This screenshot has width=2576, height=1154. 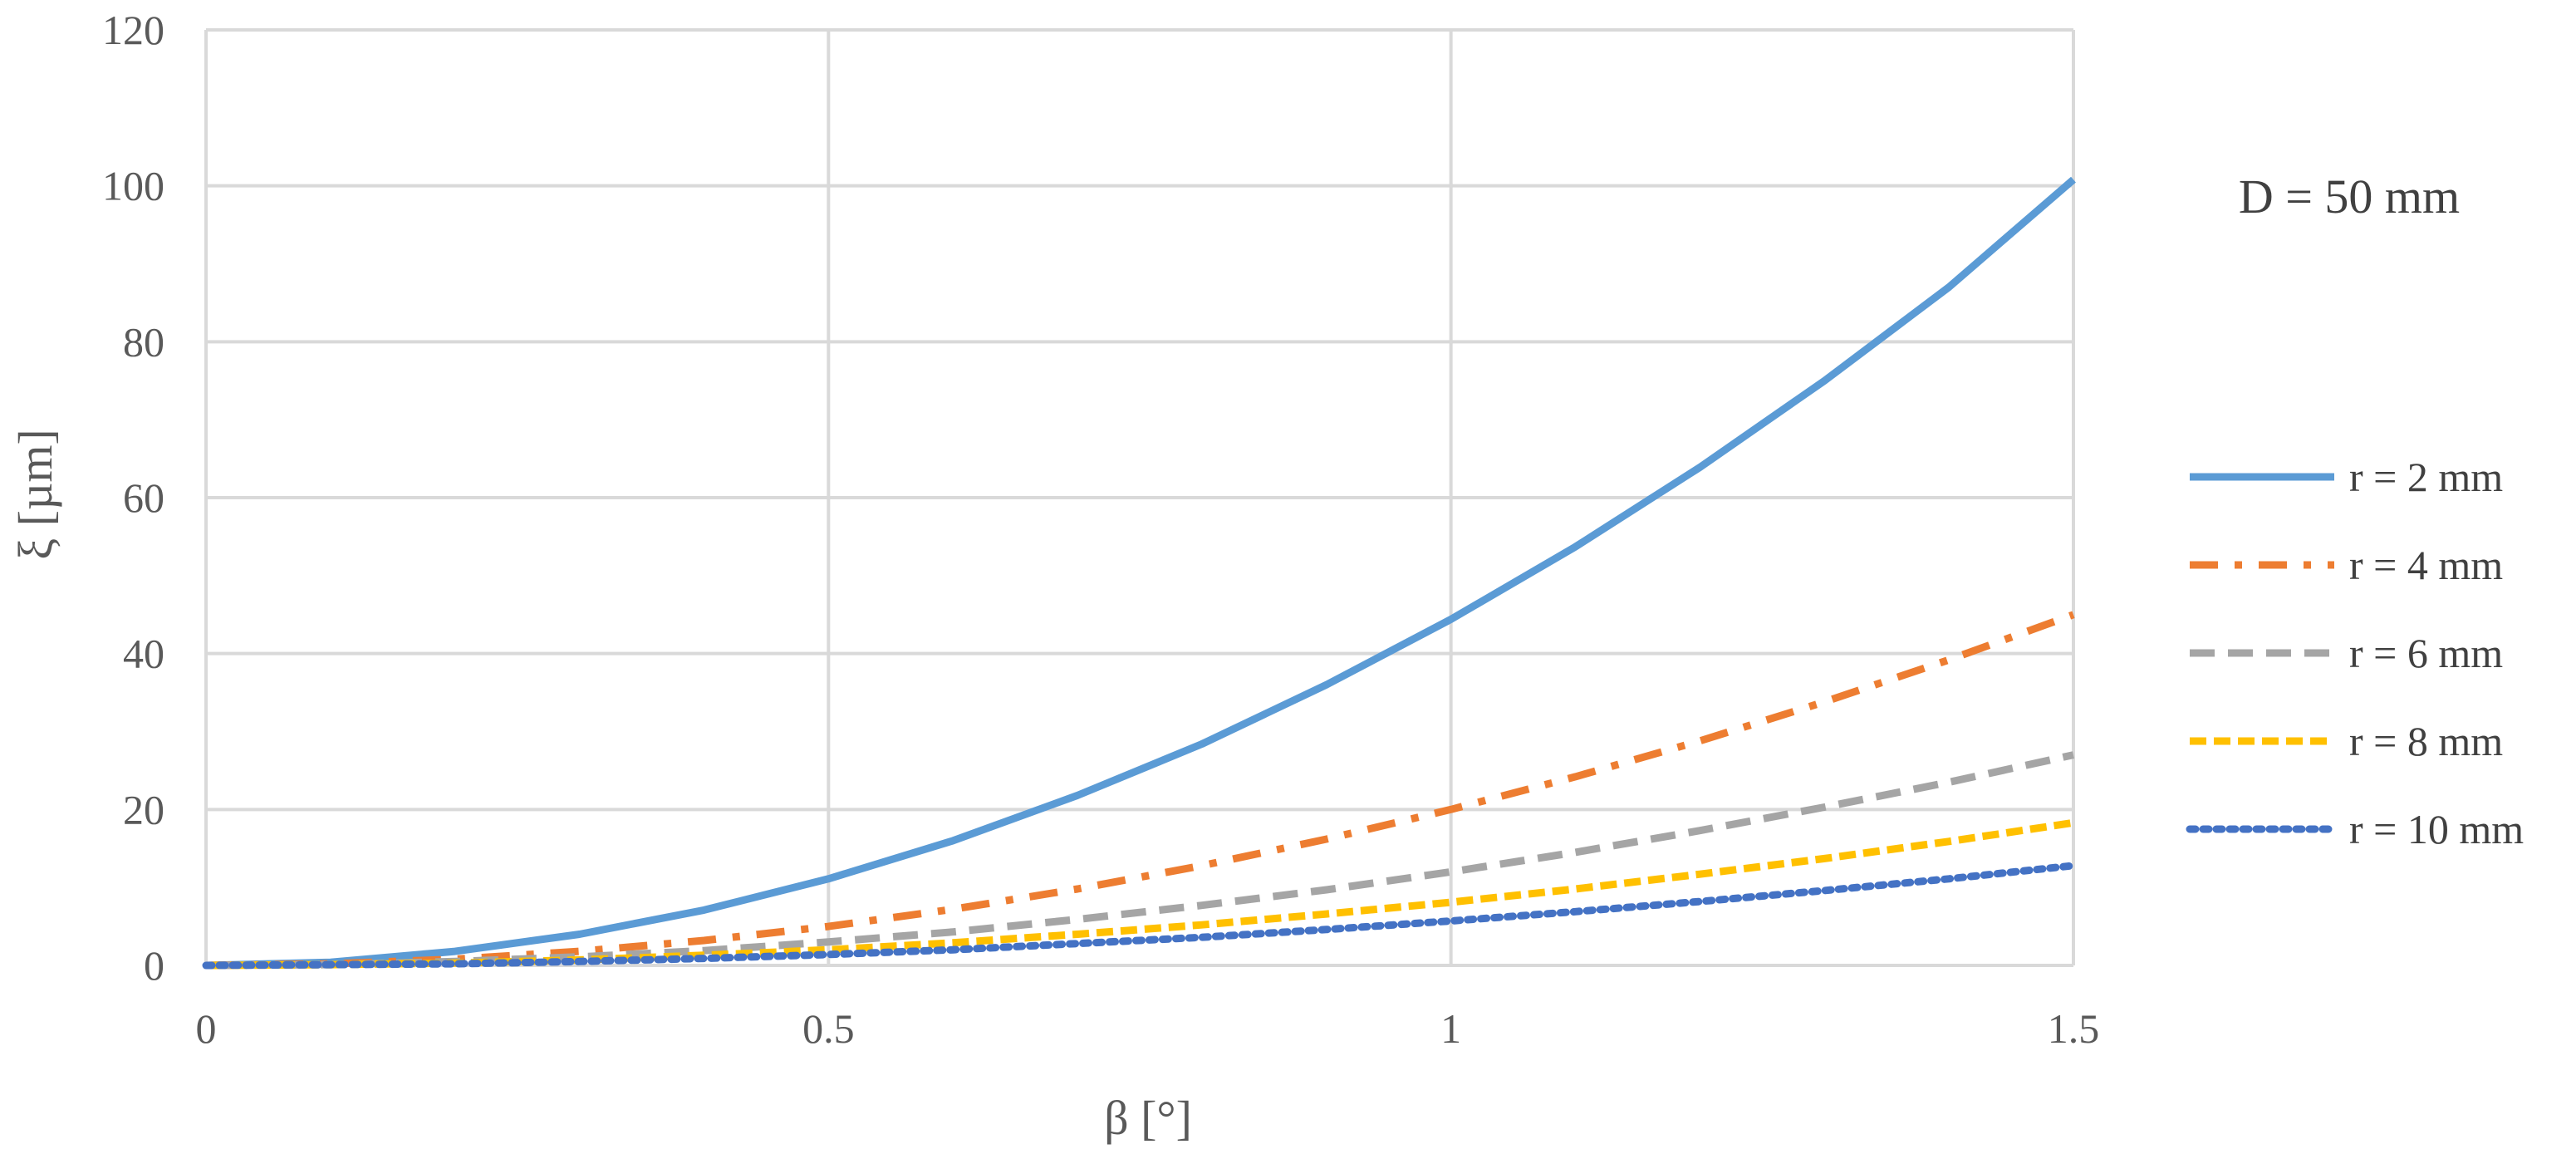 I want to click on y-tick-label: 40, so click(x=143, y=654).